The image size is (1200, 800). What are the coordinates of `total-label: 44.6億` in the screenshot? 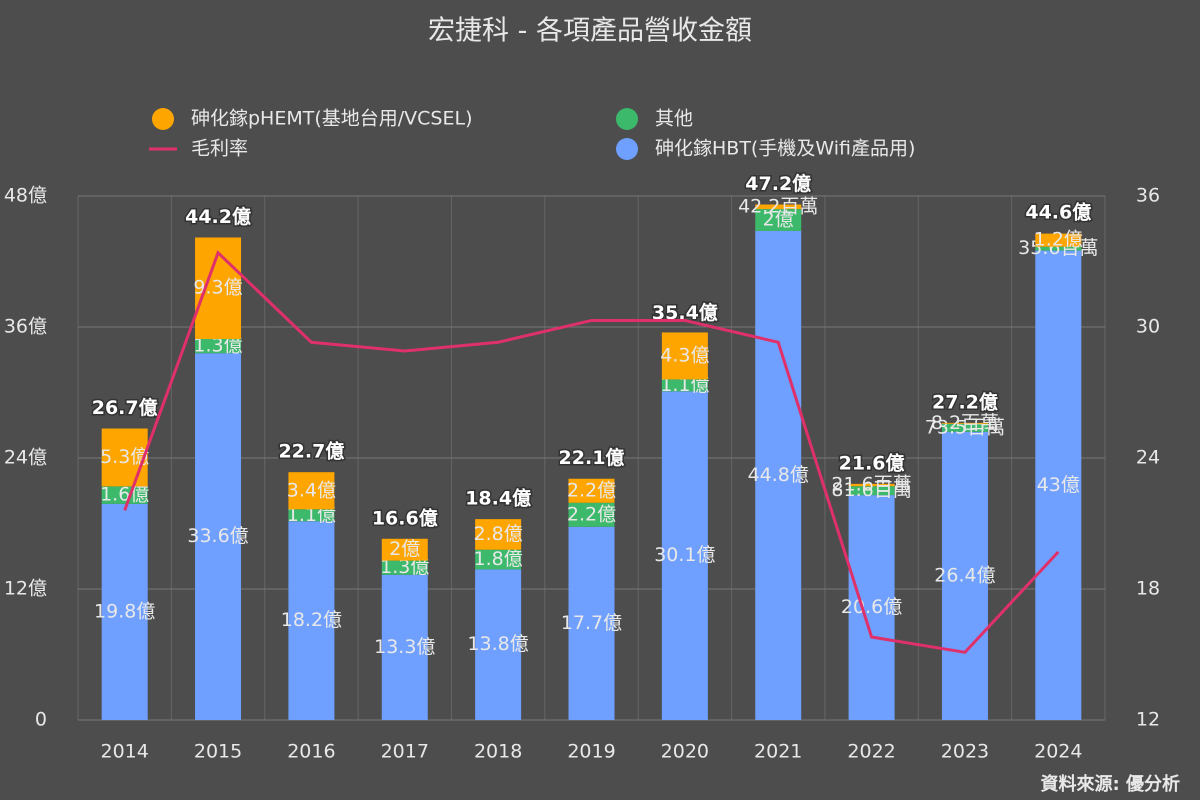 It's located at (1058, 212).